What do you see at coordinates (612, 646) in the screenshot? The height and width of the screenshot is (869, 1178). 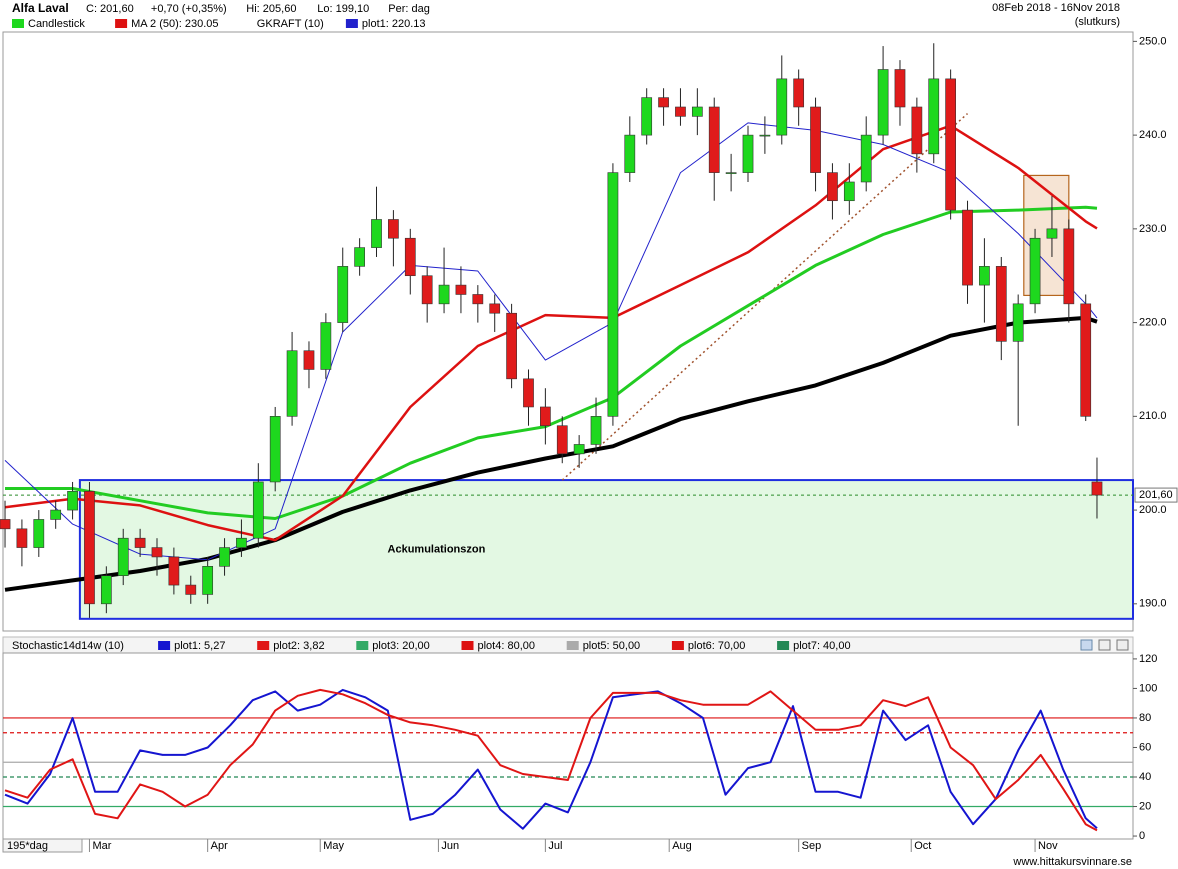 I see `legend-label: plot5: 50,00` at bounding box center [612, 646].